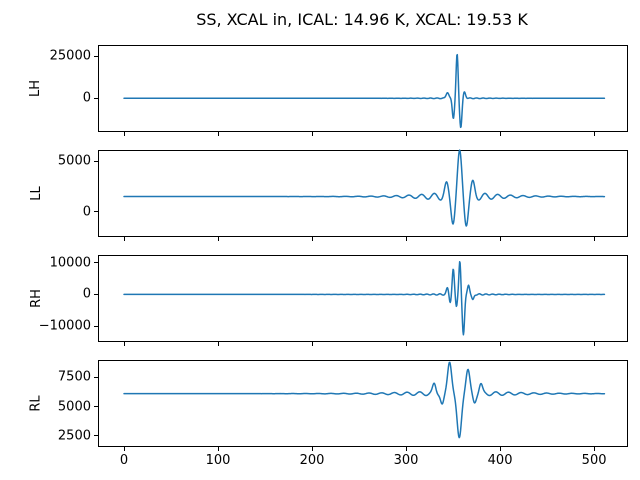 The image size is (640, 480). I want to click on series-line-RL, so click(364, 400).